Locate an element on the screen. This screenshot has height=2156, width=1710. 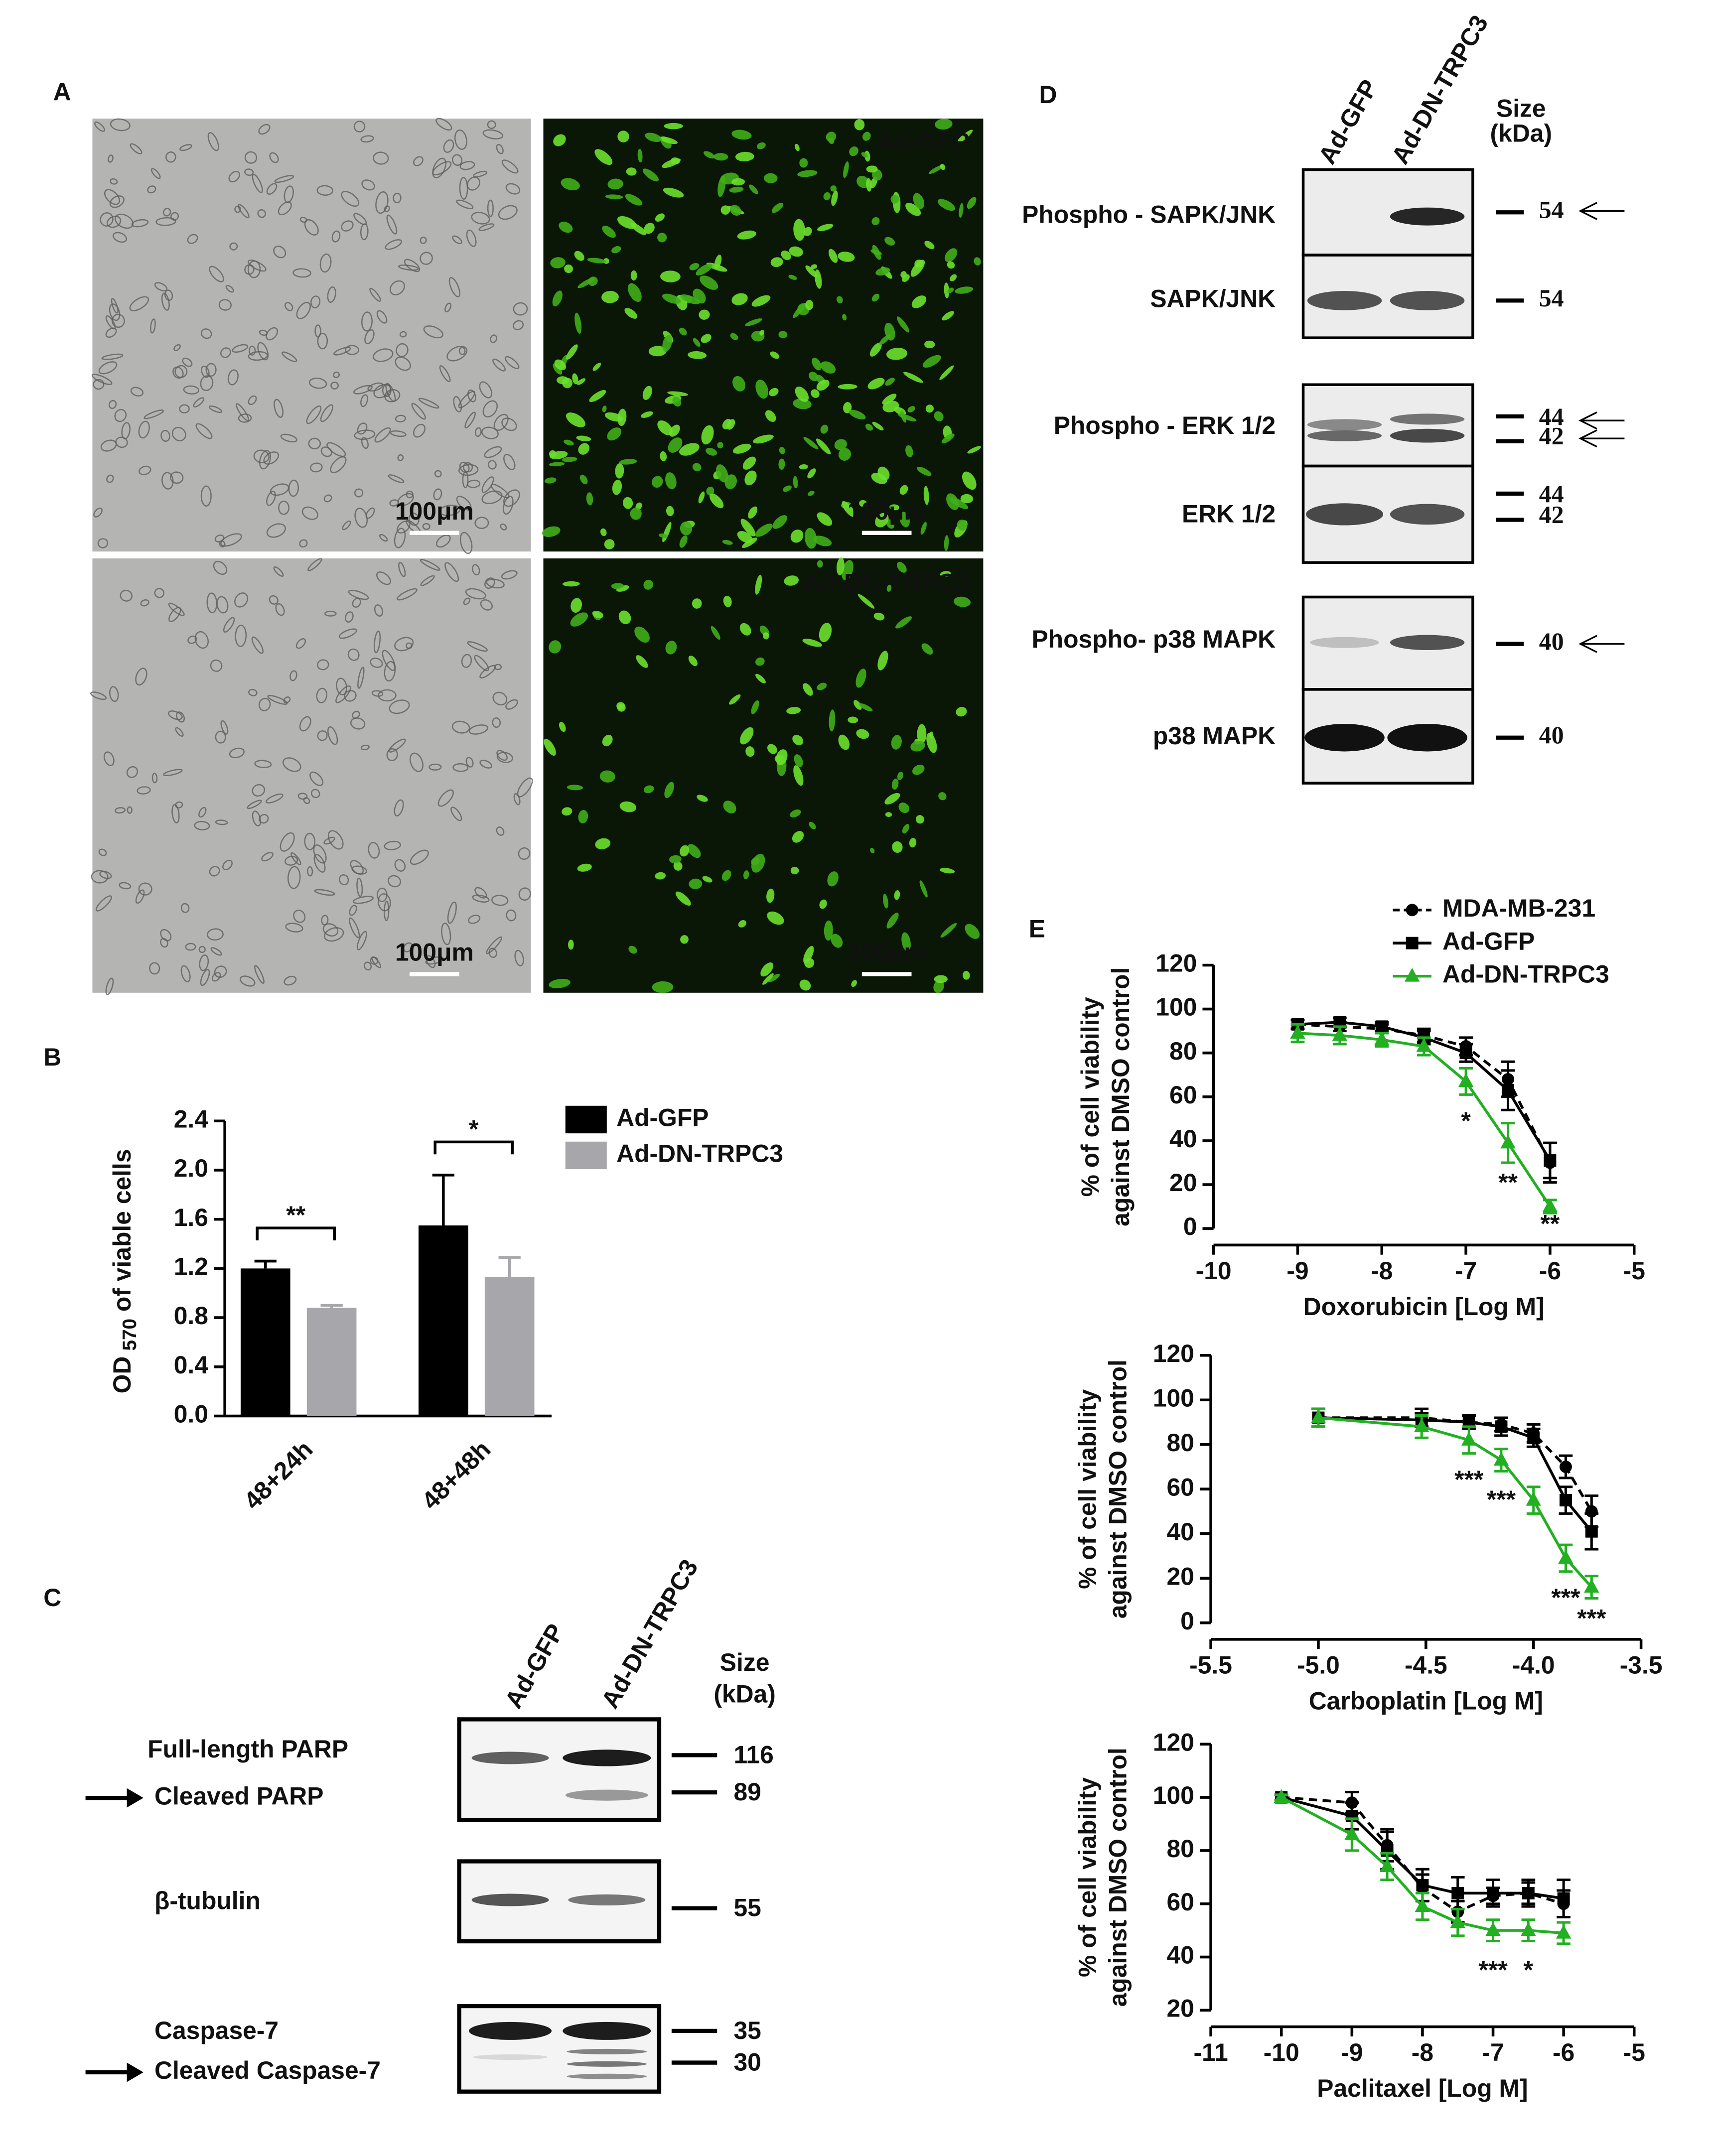
y-axis-label: OD 570 of viable cells is located at coordinates (124, 1271).